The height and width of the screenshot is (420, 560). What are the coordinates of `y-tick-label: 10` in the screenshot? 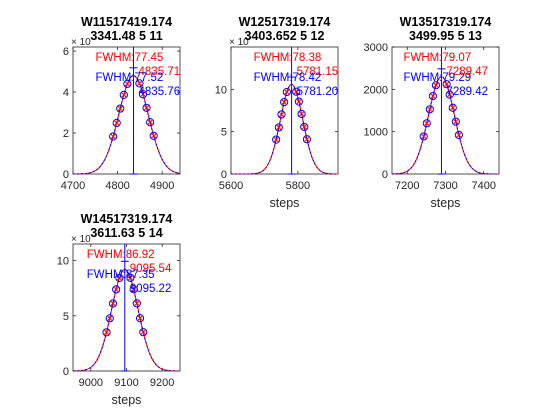 It's located at (221, 90).